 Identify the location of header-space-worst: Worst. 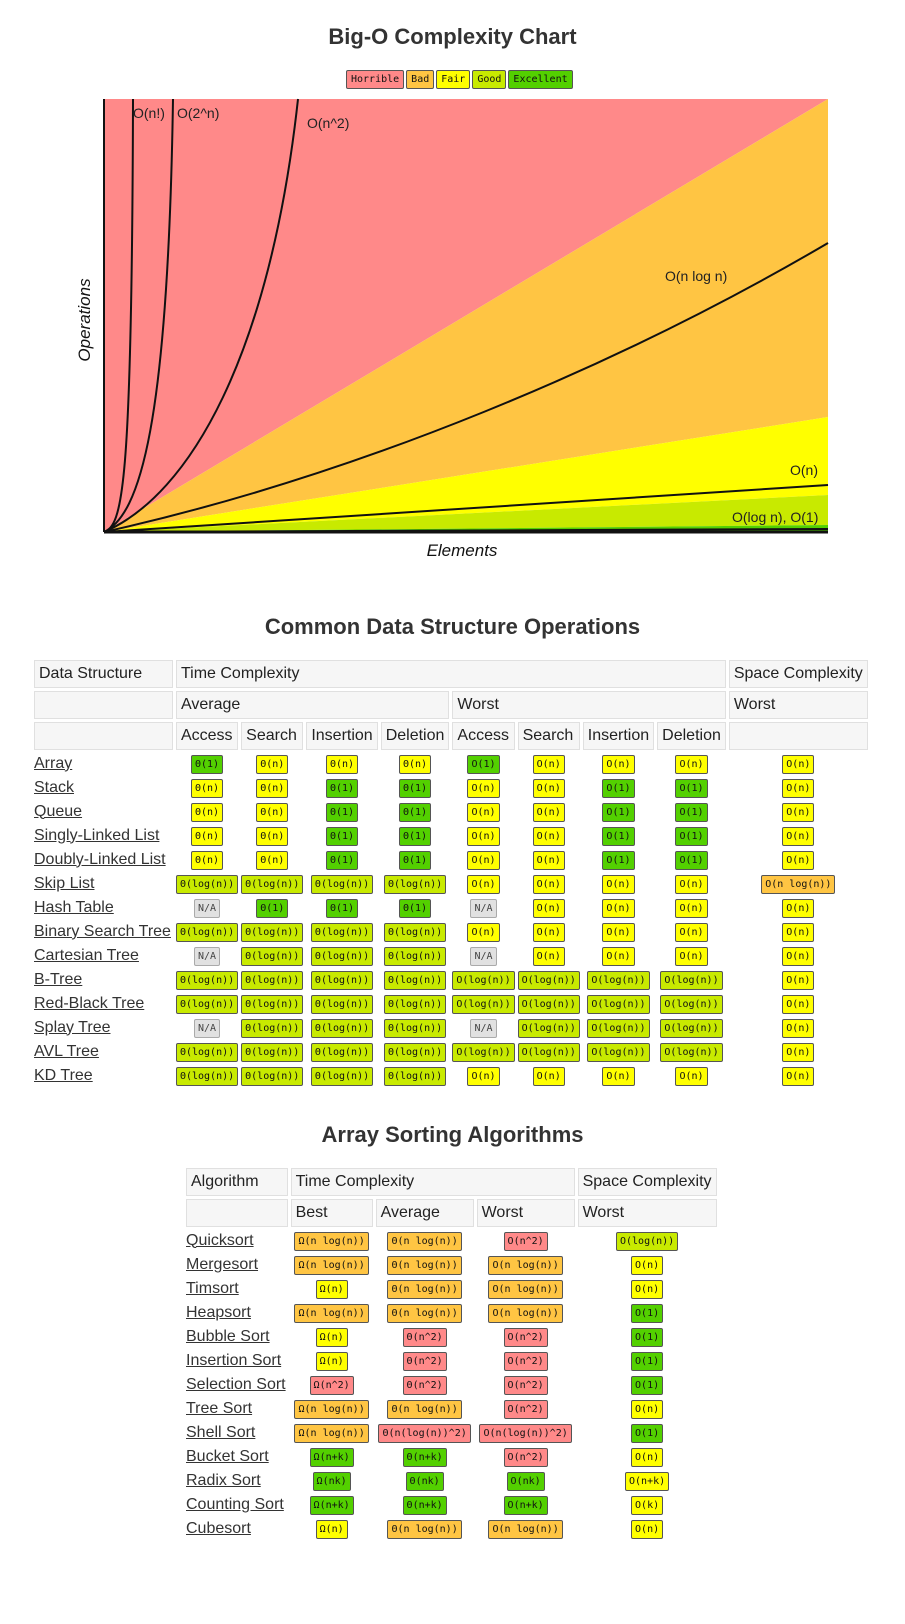
(798, 705).